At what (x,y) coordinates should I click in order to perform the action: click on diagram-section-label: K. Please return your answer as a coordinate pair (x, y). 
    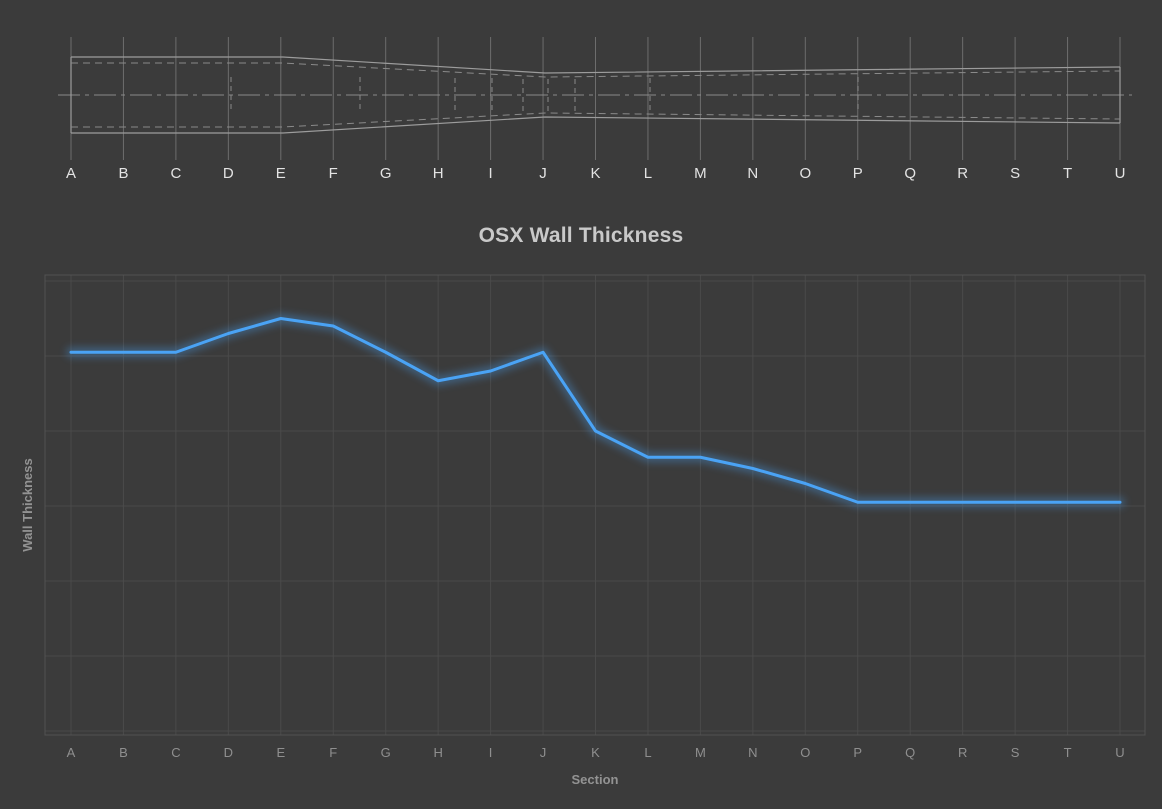
    Looking at the image, I should click on (595, 173).